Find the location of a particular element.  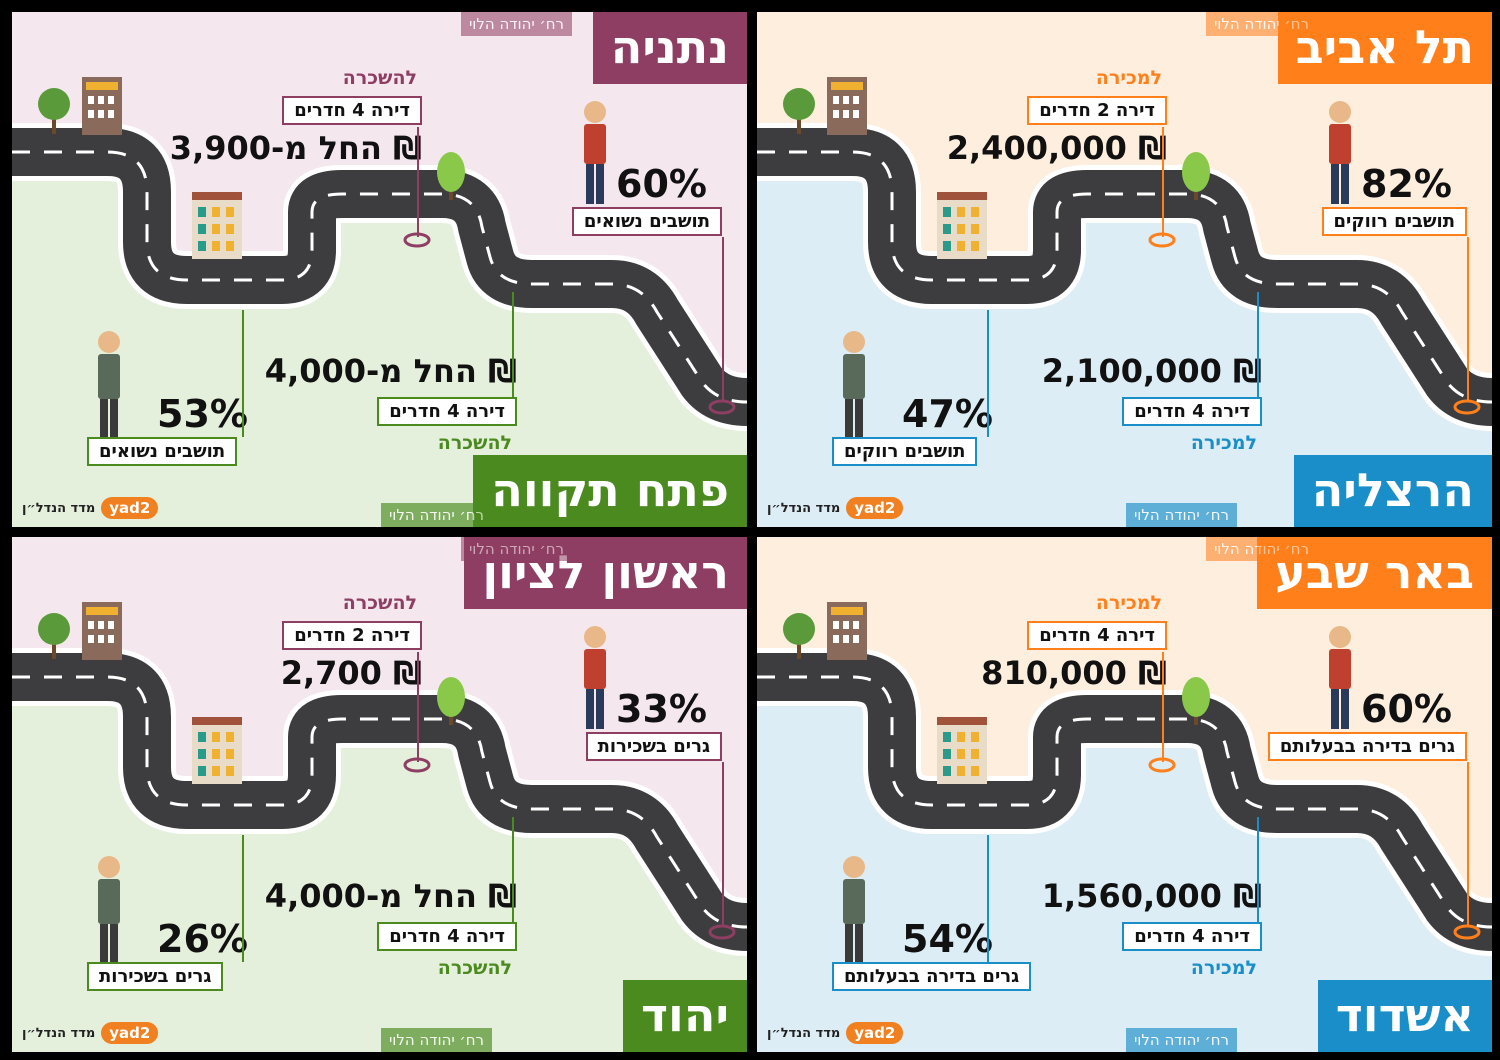

bottom-stat-percent: 54% is located at coordinates (947, 939).